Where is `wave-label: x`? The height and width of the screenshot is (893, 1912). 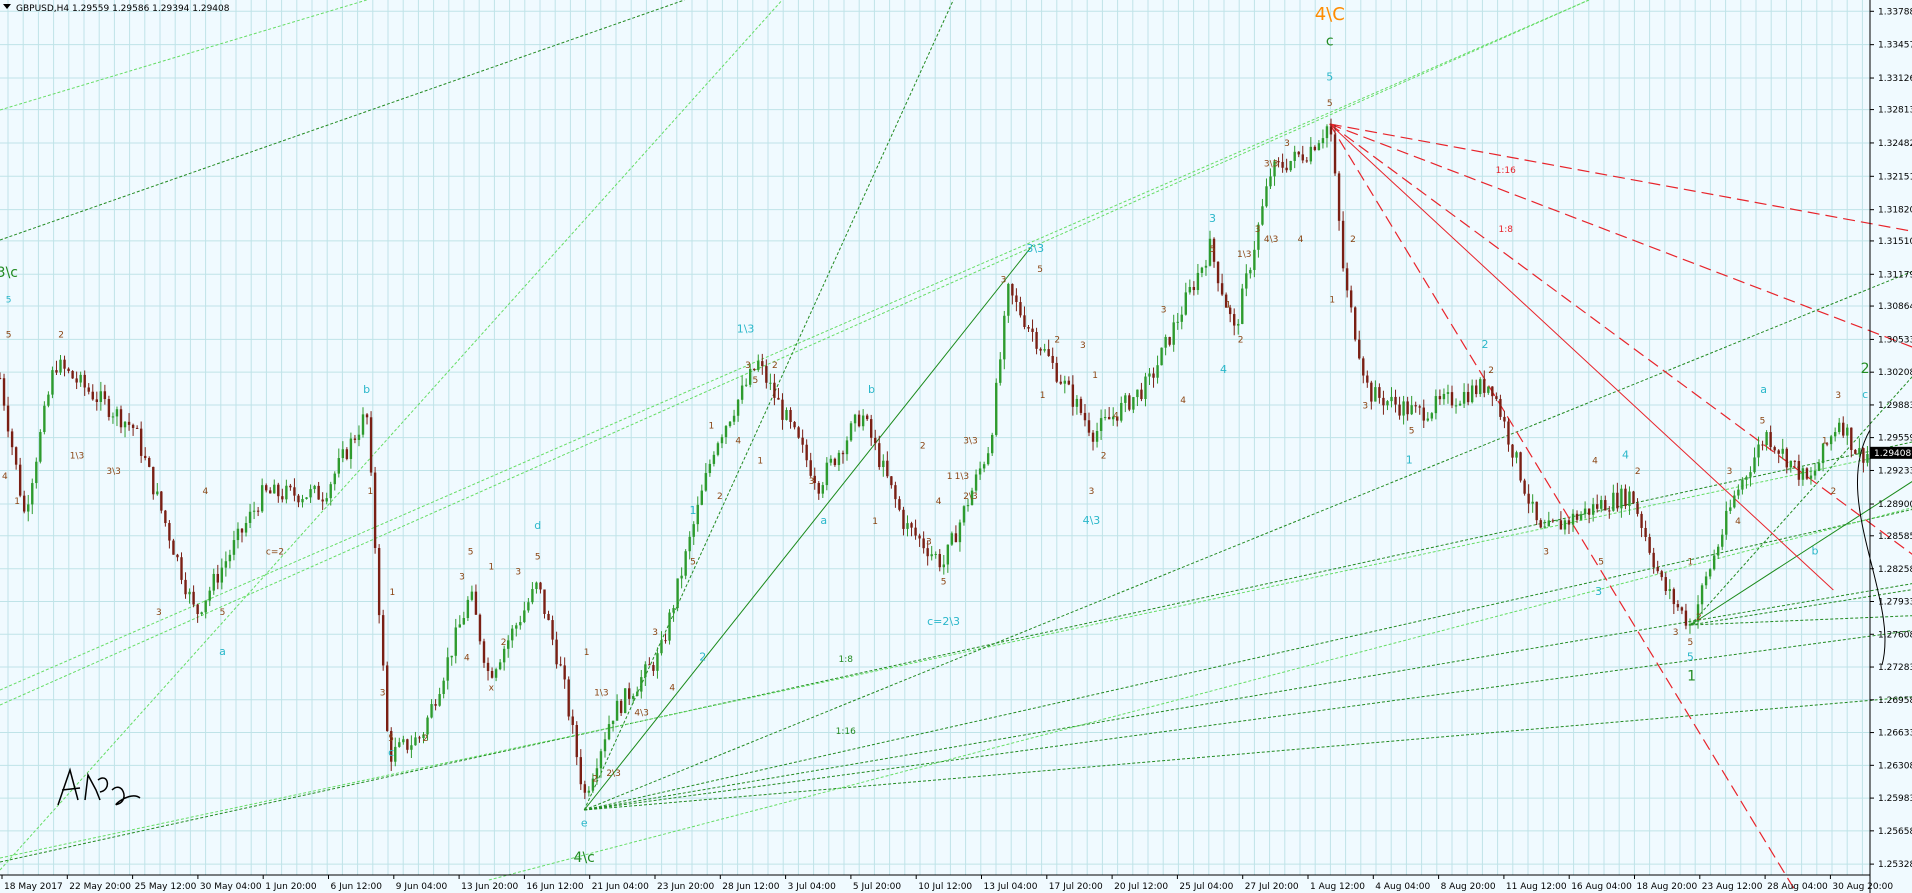
wave-label: x is located at coordinates (492, 689).